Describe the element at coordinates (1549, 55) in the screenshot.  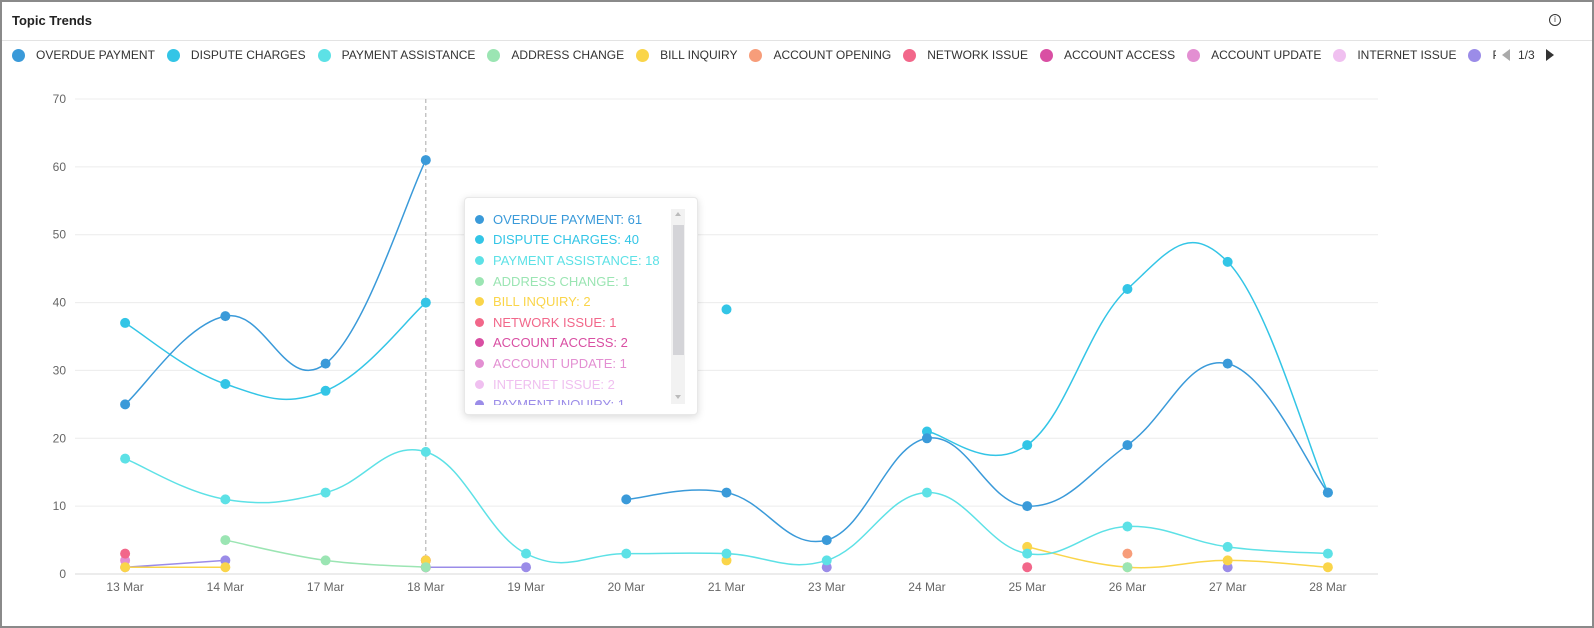
I see `legend-next-icon` at that location.